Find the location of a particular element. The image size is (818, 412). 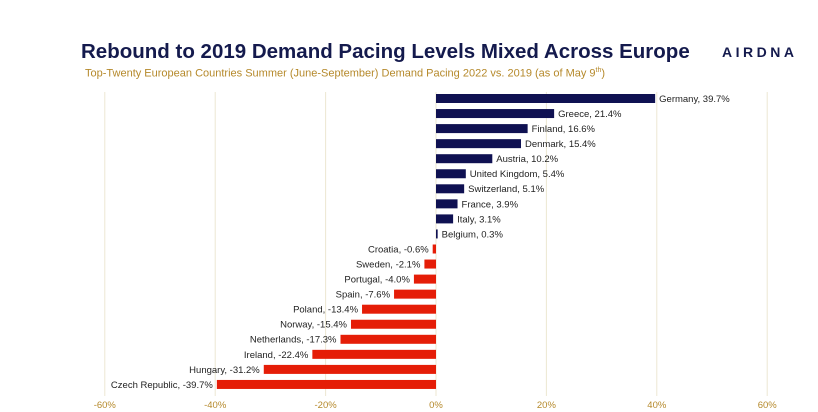

x-tick-label: -40% is located at coordinates (215, 405).